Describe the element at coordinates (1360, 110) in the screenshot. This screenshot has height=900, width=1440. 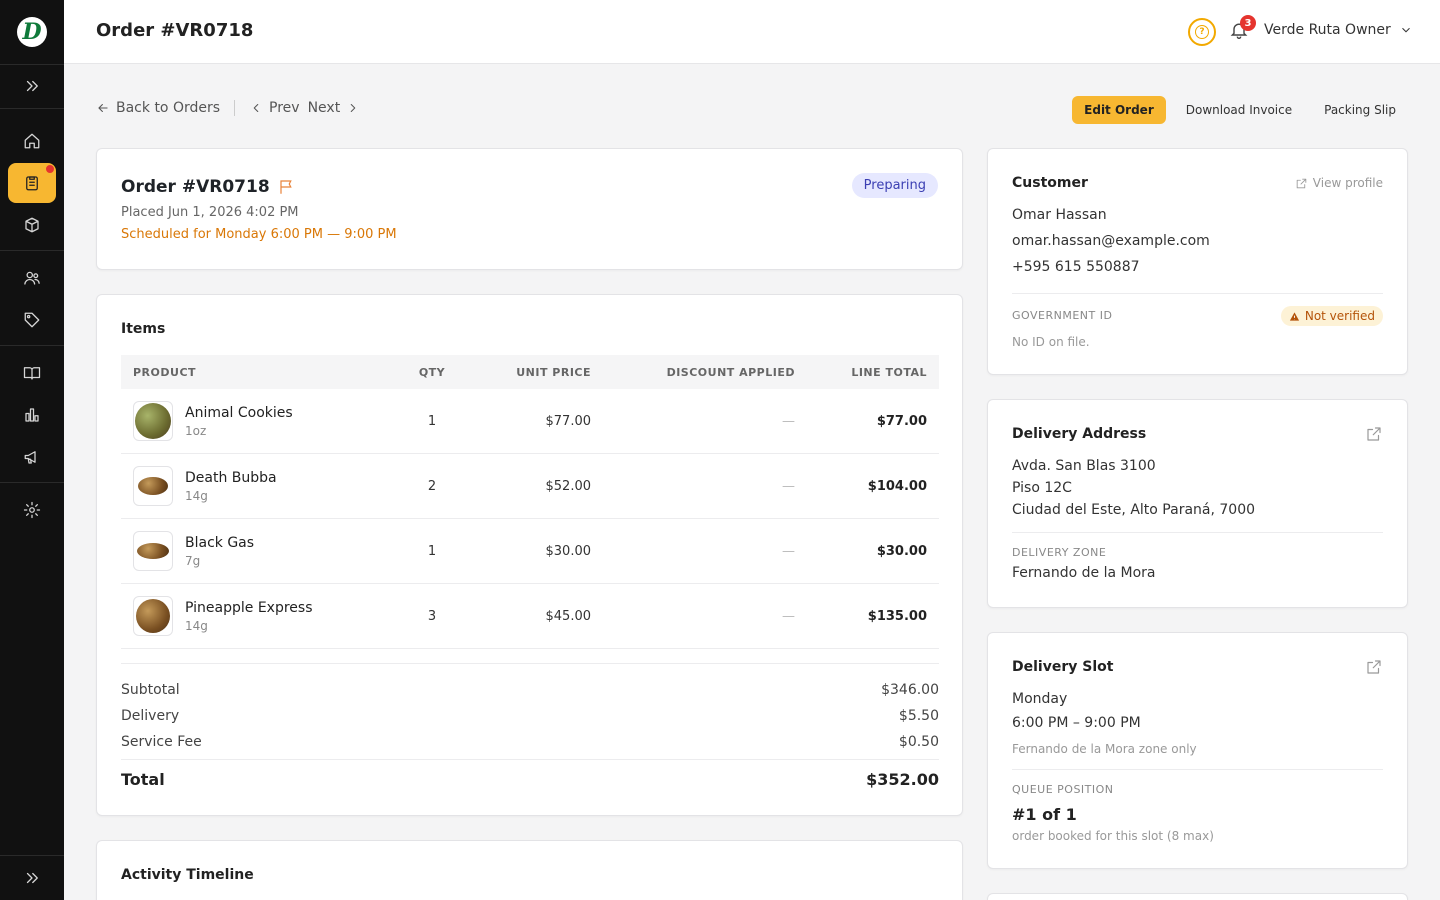
I see `packing-slip-button: Packing Slip` at that location.